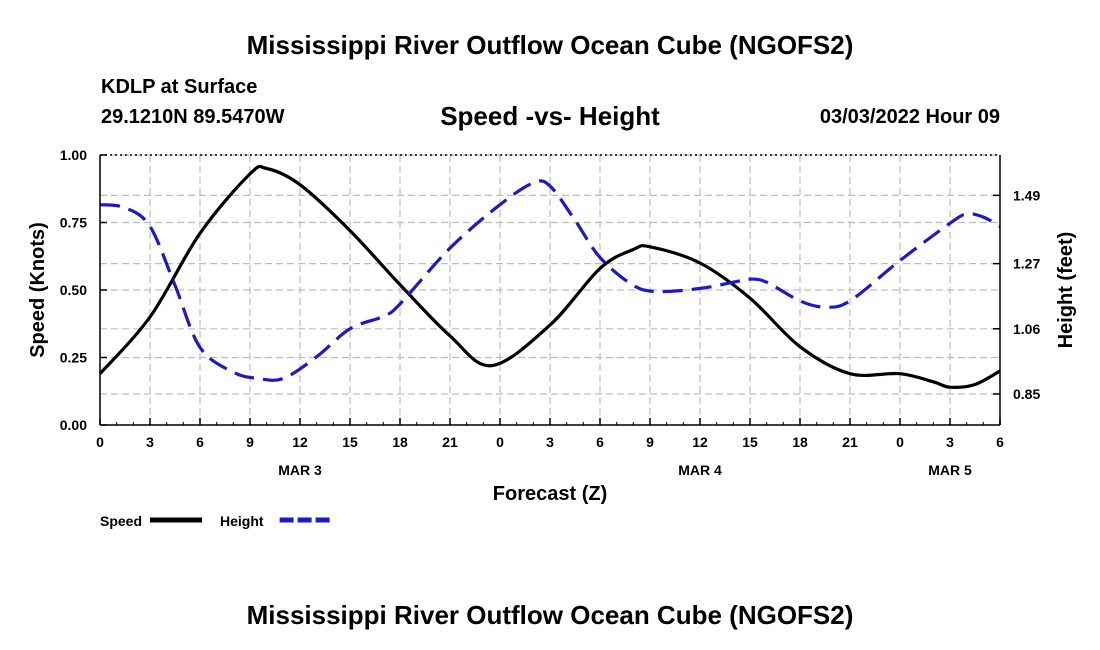 This screenshot has height=650, width=1100. Describe the element at coordinates (193, 117) in the screenshot. I see `station-coordinates: 29.1210N 89.5470W` at that location.